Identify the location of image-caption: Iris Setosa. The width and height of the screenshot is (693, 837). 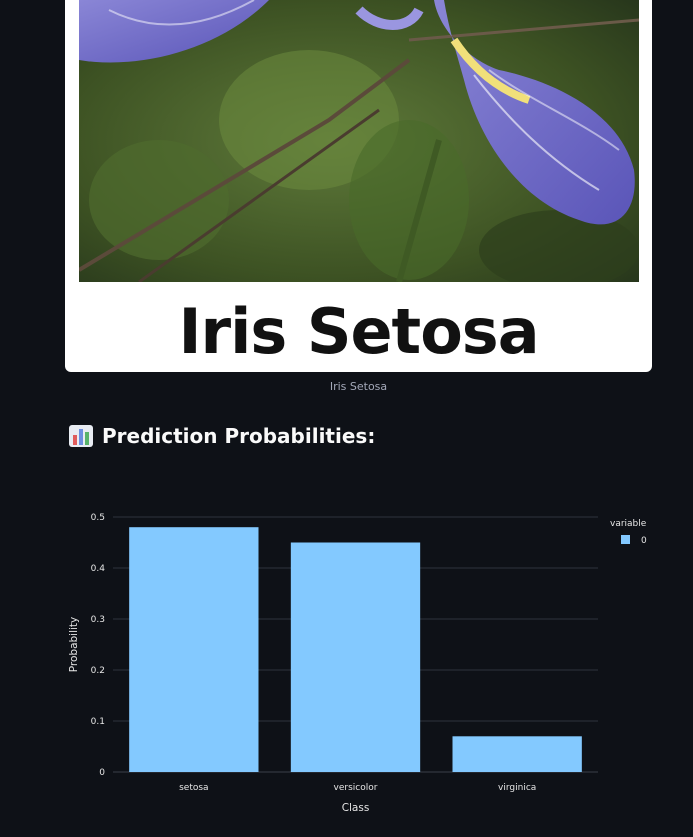
(358, 386).